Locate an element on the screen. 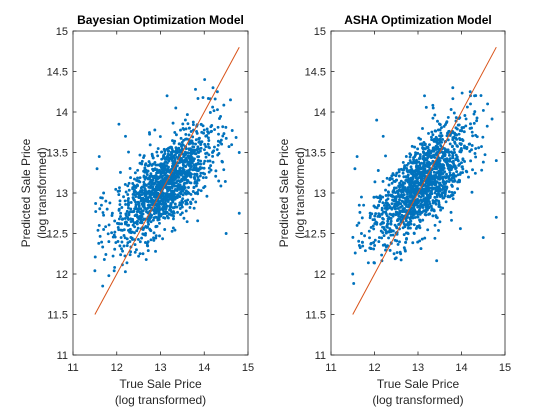 The width and height of the screenshot is (560, 420). y-tick-label: 13.5 is located at coordinates (57, 154).